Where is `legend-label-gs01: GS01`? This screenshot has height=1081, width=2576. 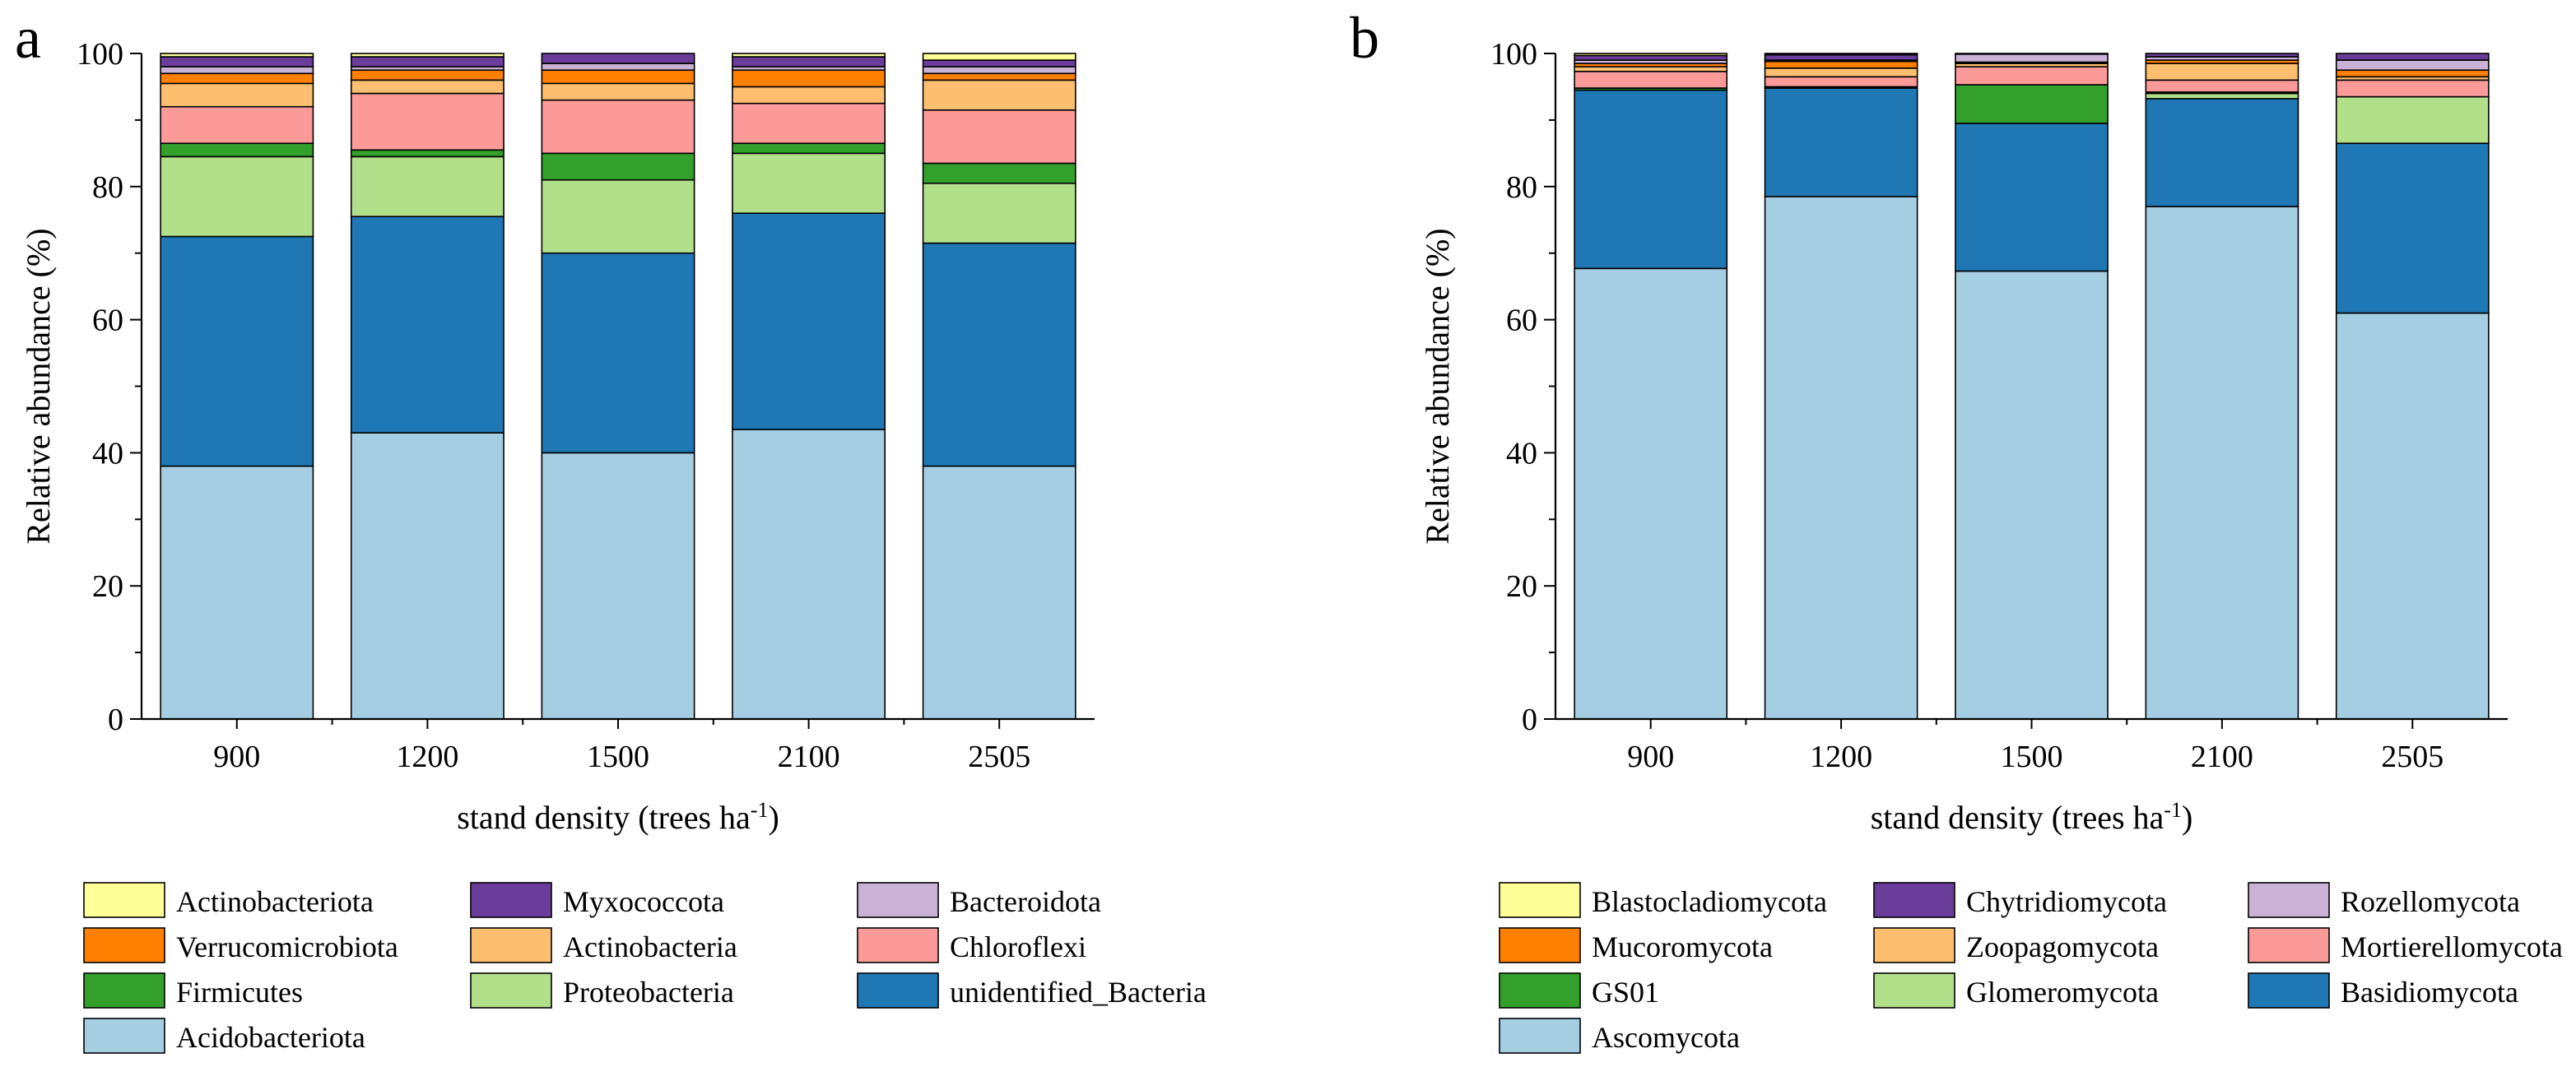 legend-label-gs01: GS01 is located at coordinates (1625, 992).